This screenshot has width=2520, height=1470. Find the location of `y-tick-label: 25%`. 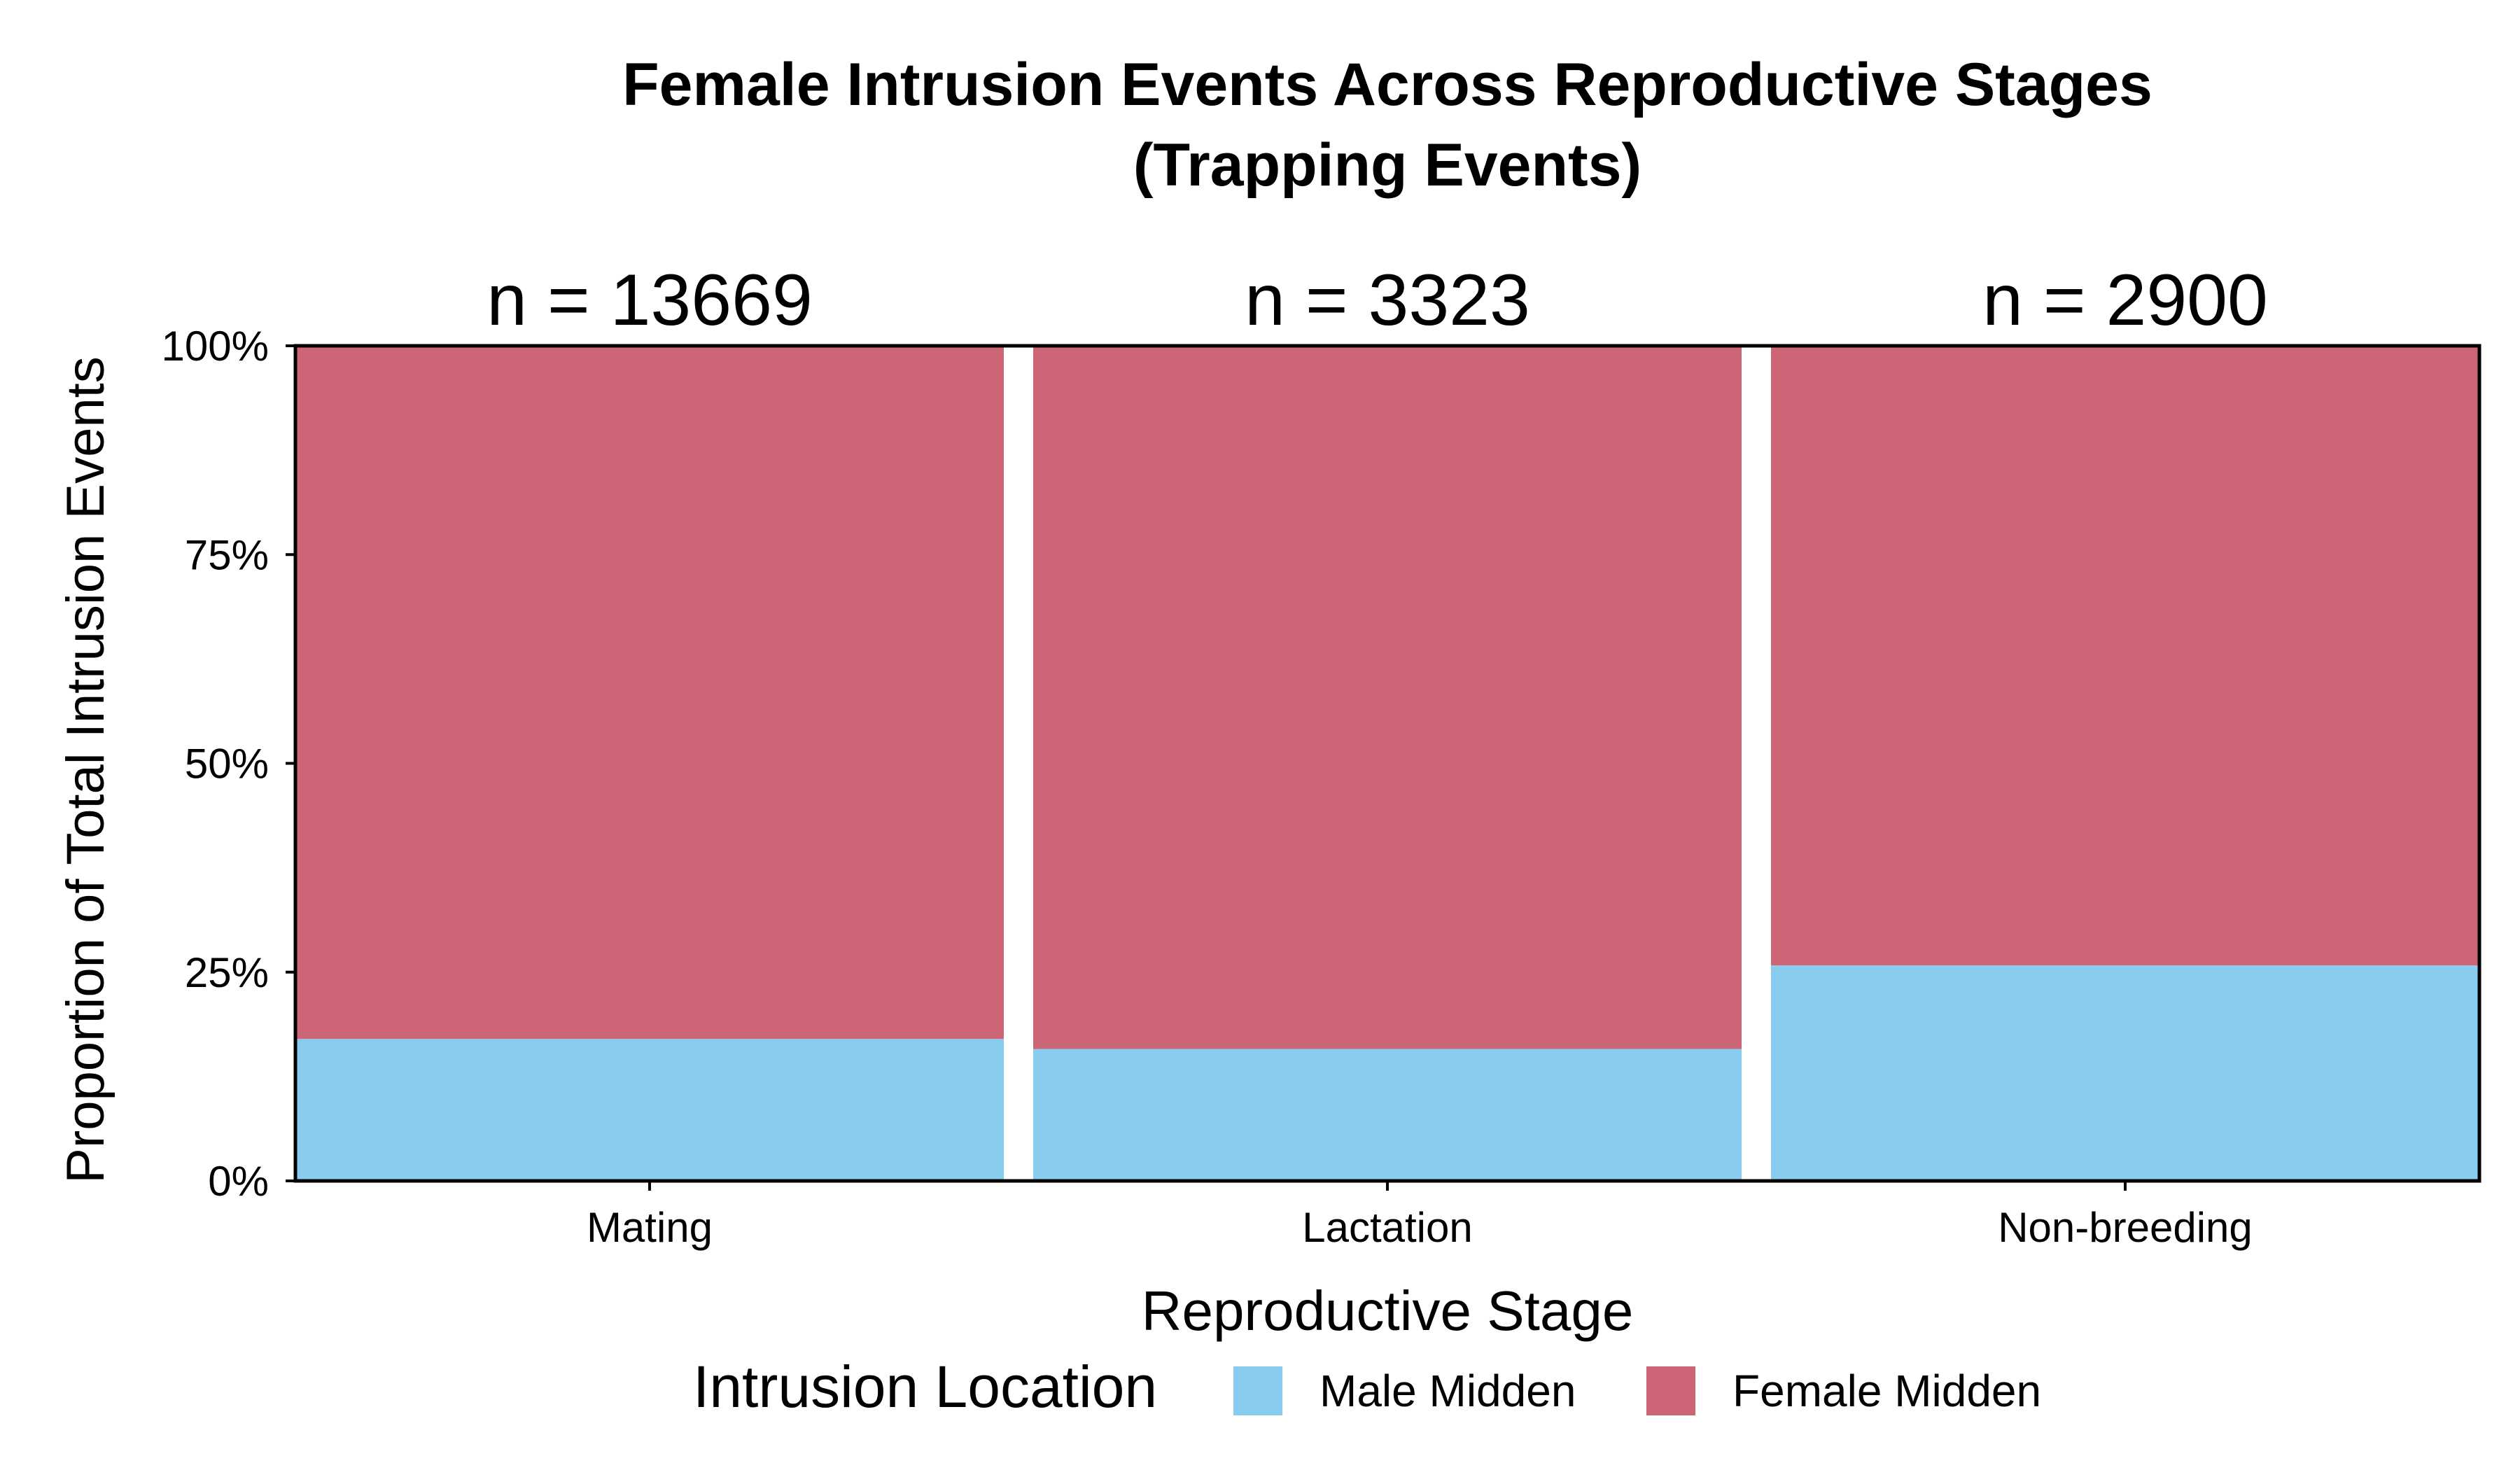

y-tick-label: 25% is located at coordinates (227, 972).